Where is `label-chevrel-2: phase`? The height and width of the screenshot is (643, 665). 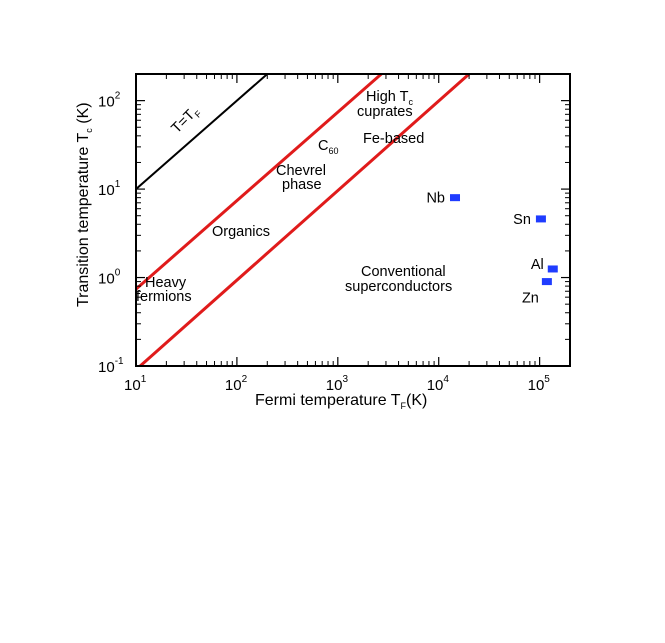 label-chevrel-2: phase is located at coordinates (302, 185).